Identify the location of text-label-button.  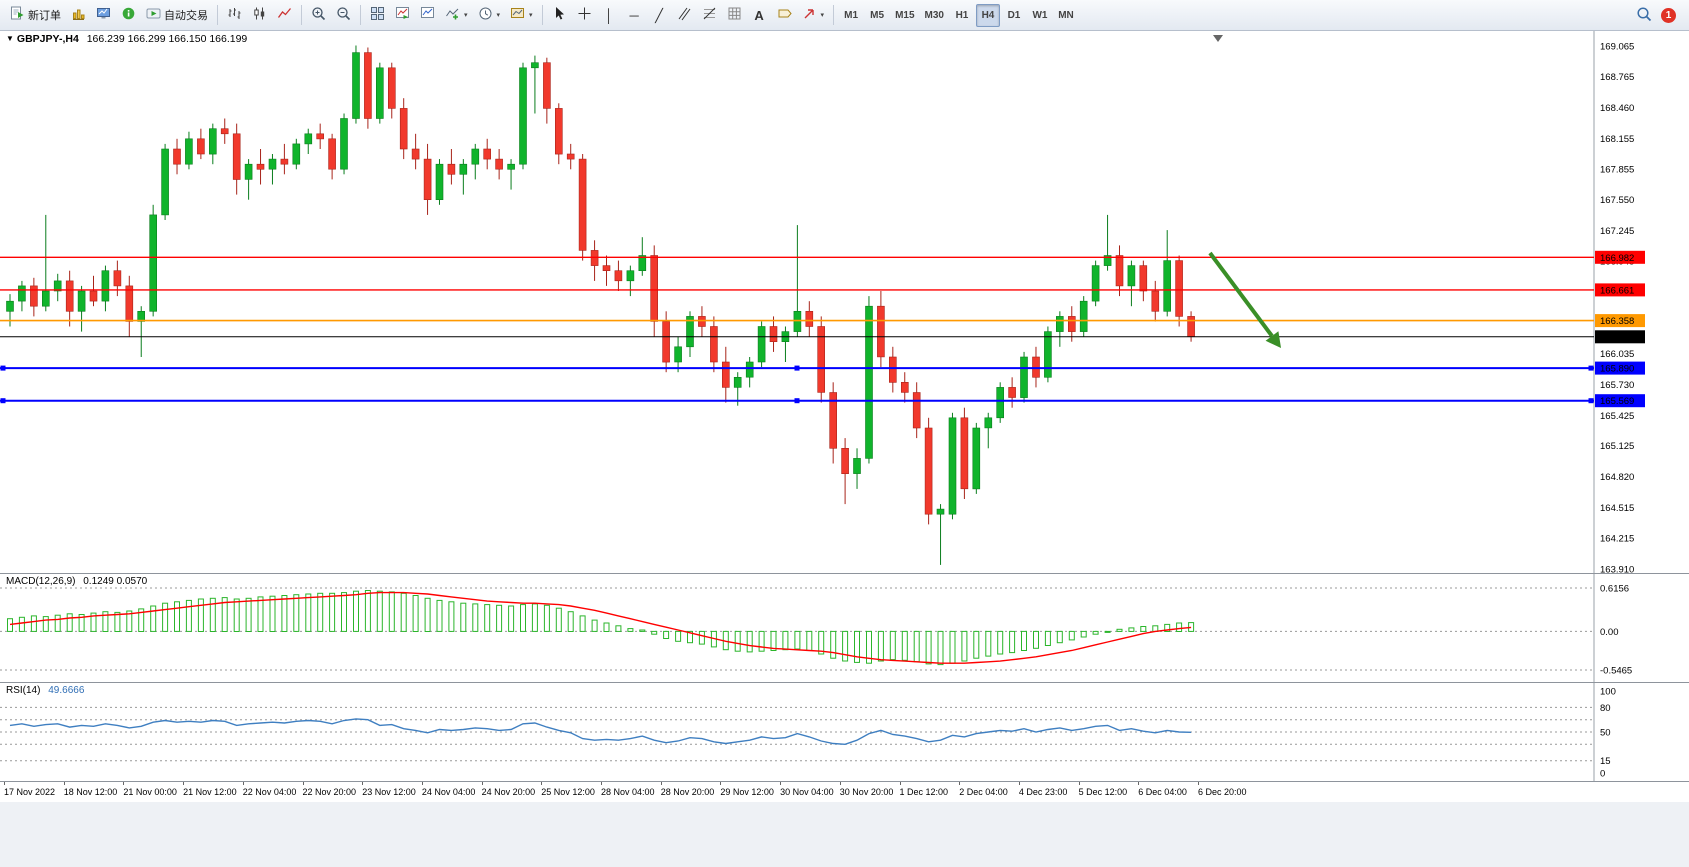
(784, 15).